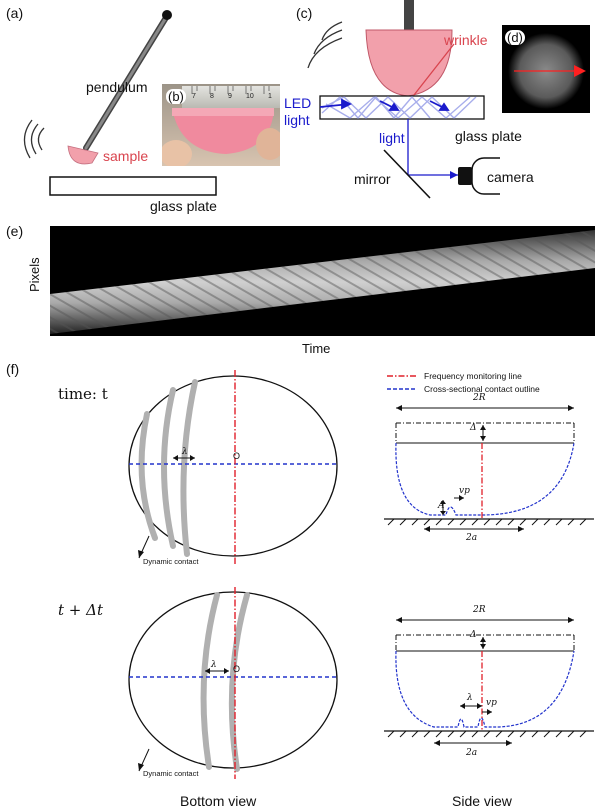 This screenshot has height=812, width=595. I want to click on vp-label-bottom: vp, so click(491, 703).